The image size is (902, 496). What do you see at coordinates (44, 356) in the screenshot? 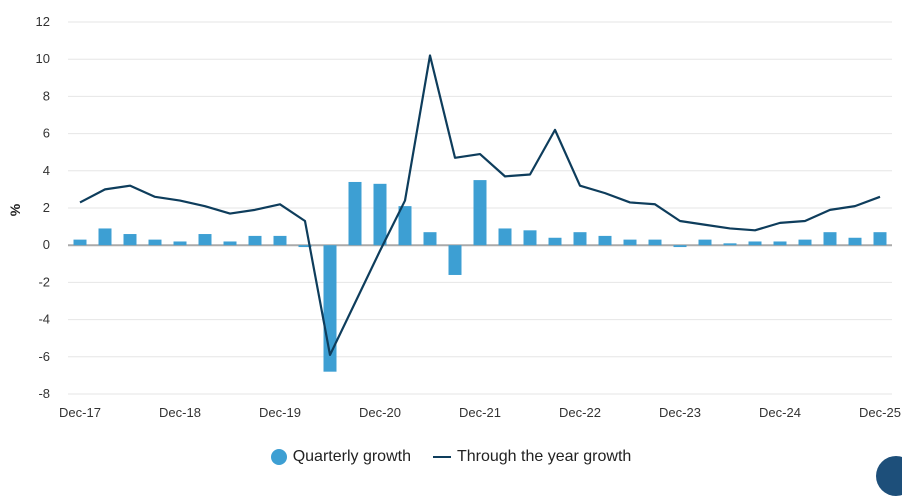
I see `y-tick-label: -6` at bounding box center [44, 356].